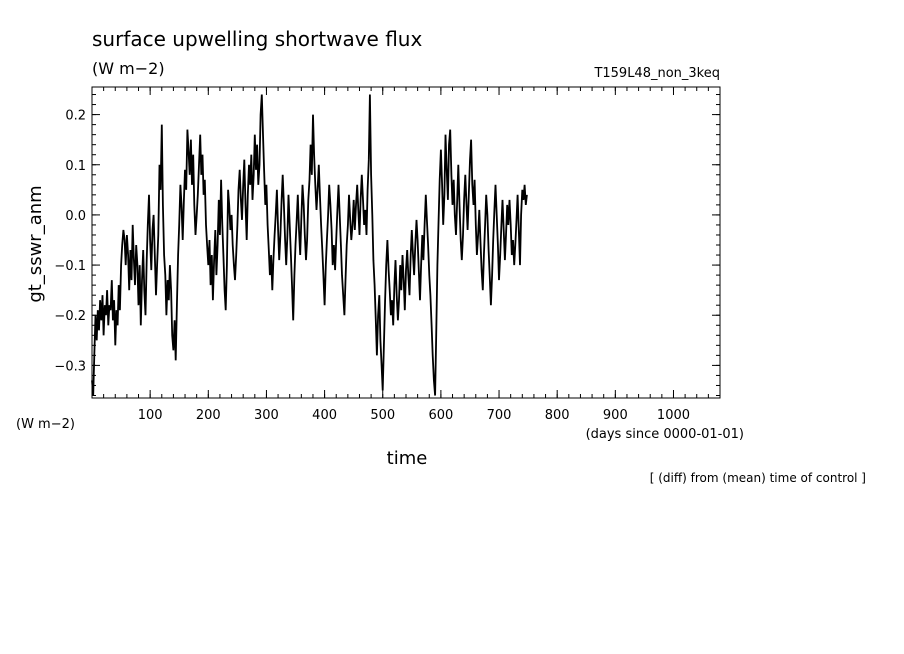 This screenshot has height=654, width=904. I want to click on comparison-note: [ (diff) from (mean) time of control ], so click(758, 478).